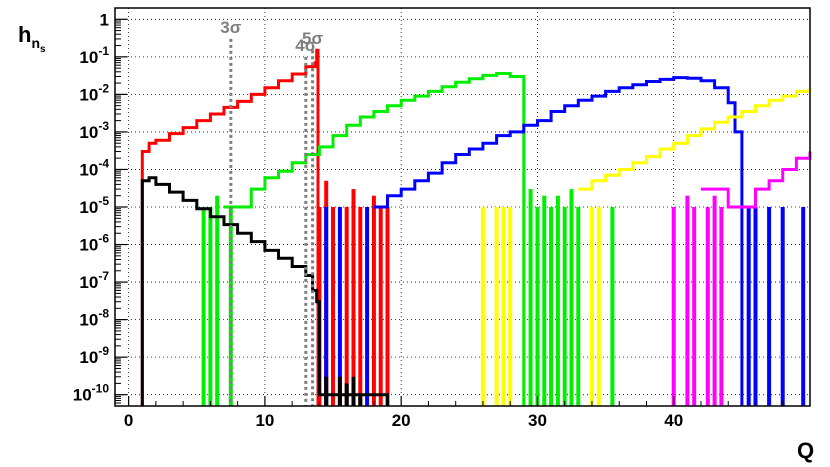 Image resolution: width=830 pixels, height=467 pixels. What do you see at coordinates (104, 19) in the screenshot?
I see `y-tick-label: 1` at bounding box center [104, 19].